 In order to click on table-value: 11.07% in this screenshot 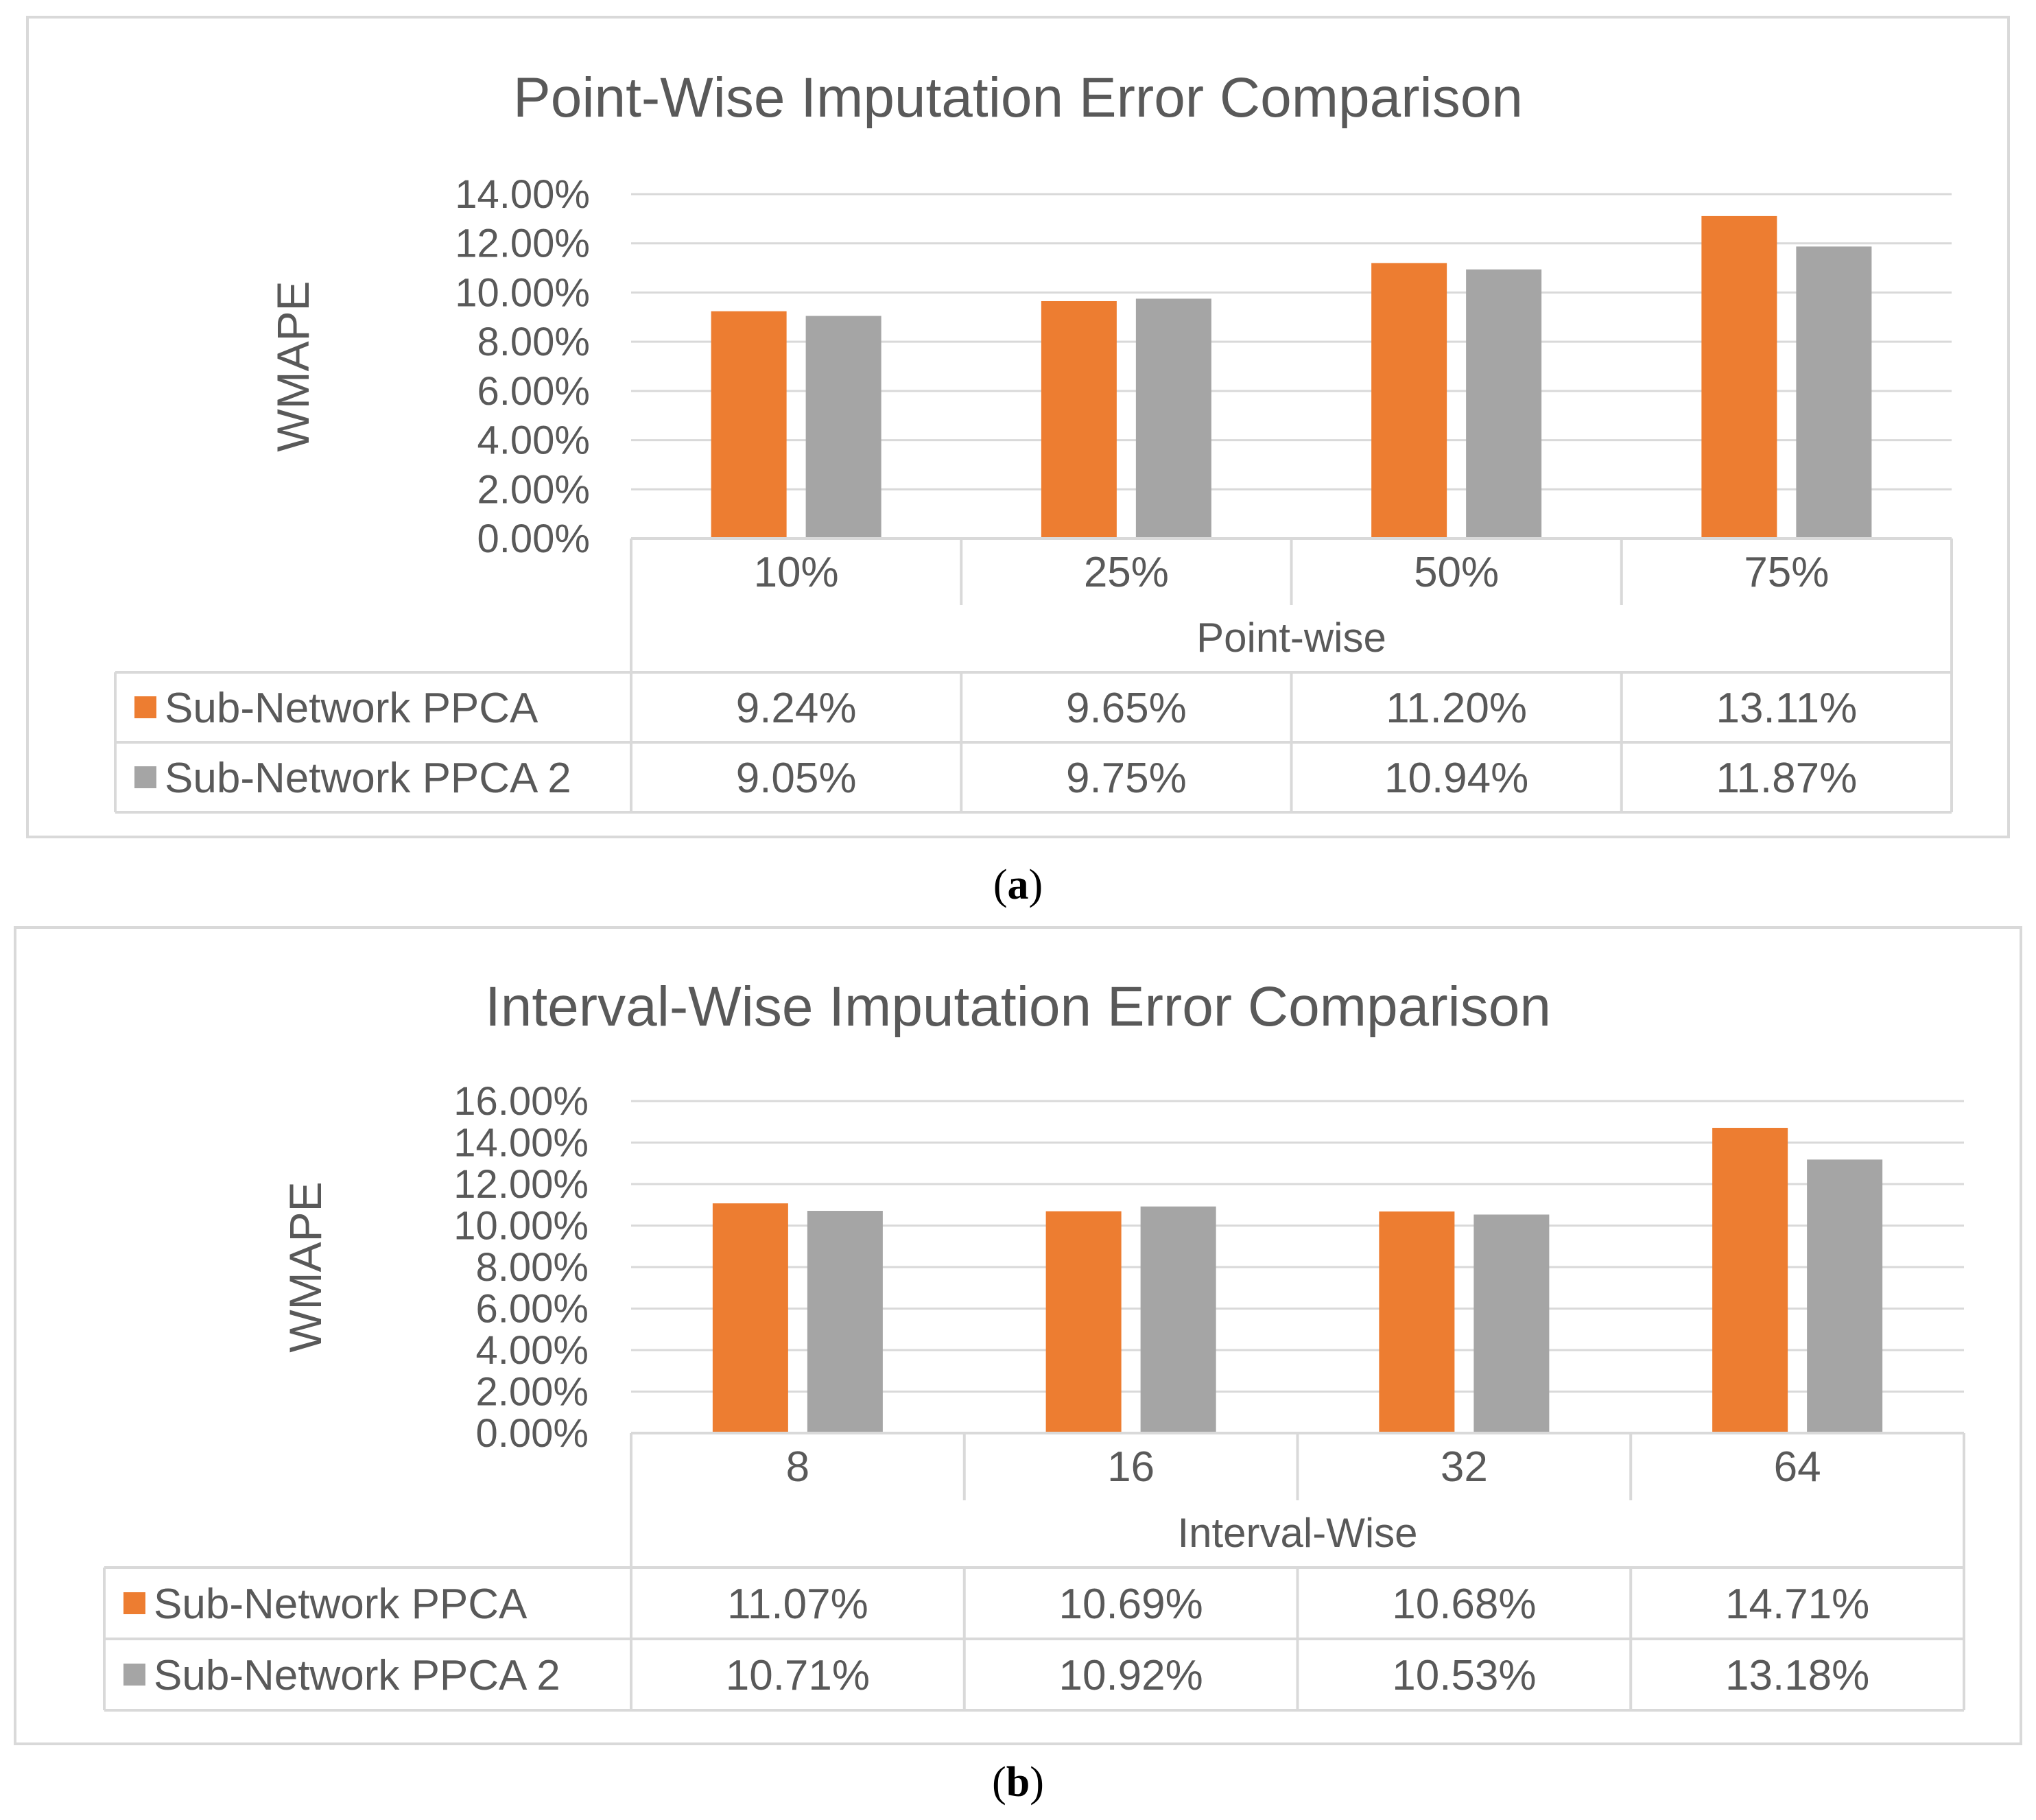, I will do `click(797, 1604)`.